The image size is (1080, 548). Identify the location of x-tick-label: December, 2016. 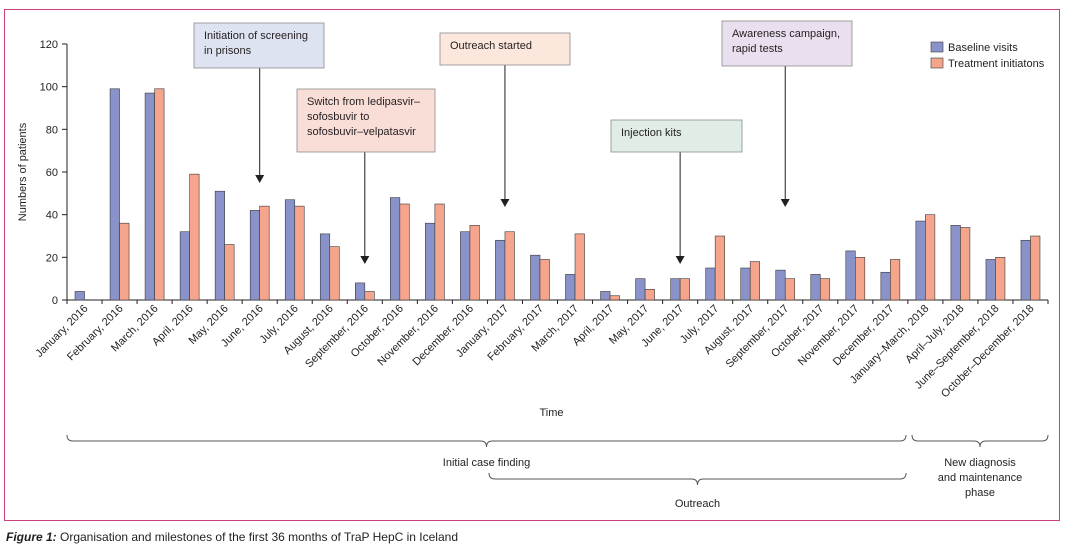
(443, 336).